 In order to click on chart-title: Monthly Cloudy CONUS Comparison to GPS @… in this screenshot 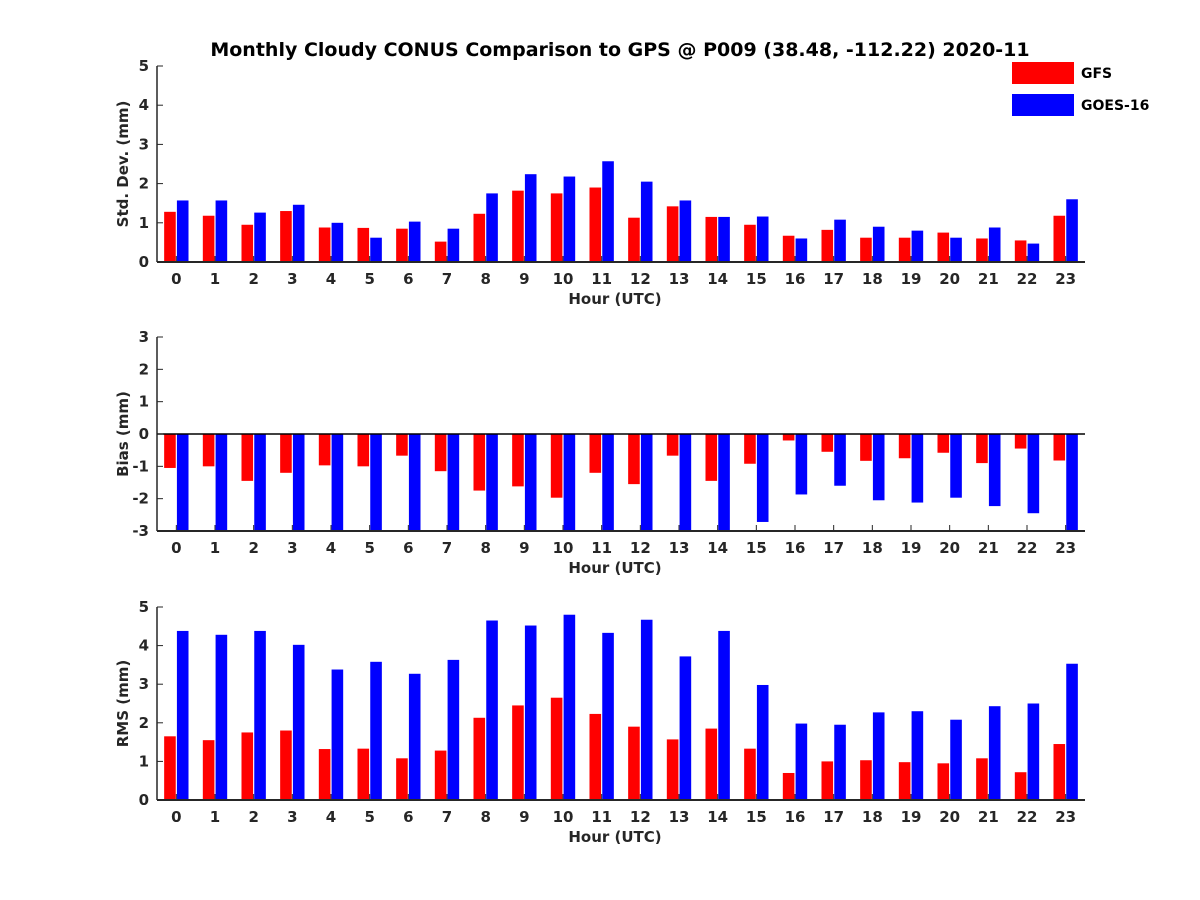, I will do `click(619, 50)`.